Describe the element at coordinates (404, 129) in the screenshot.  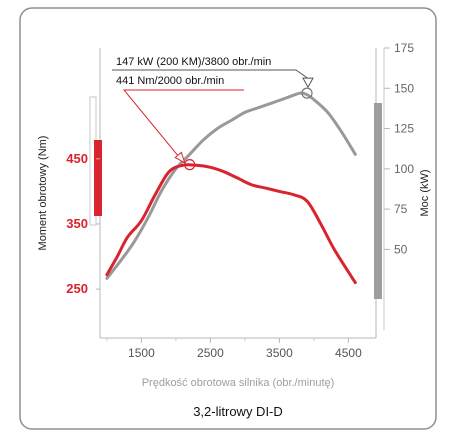
I see `right-tick-label: 125` at that location.